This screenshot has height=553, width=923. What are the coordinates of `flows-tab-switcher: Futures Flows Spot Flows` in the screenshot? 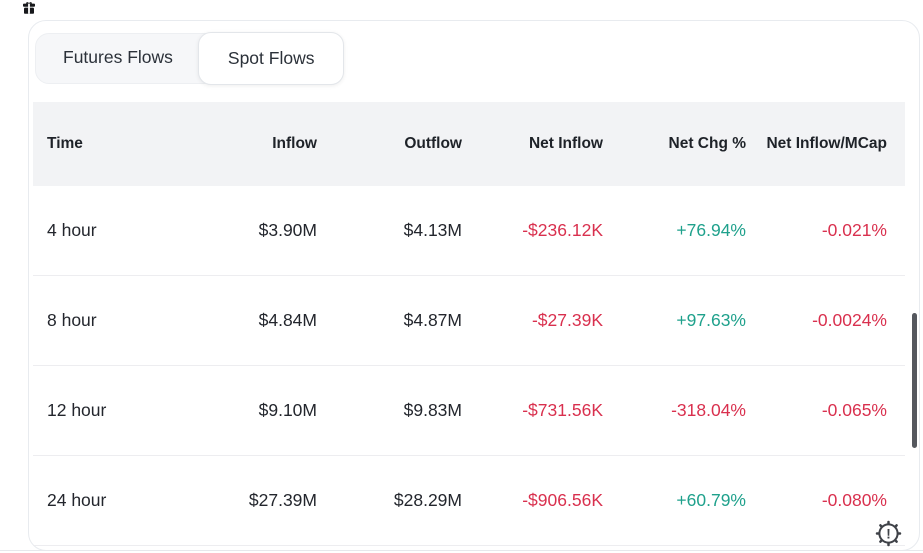 It's located at (190, 58).